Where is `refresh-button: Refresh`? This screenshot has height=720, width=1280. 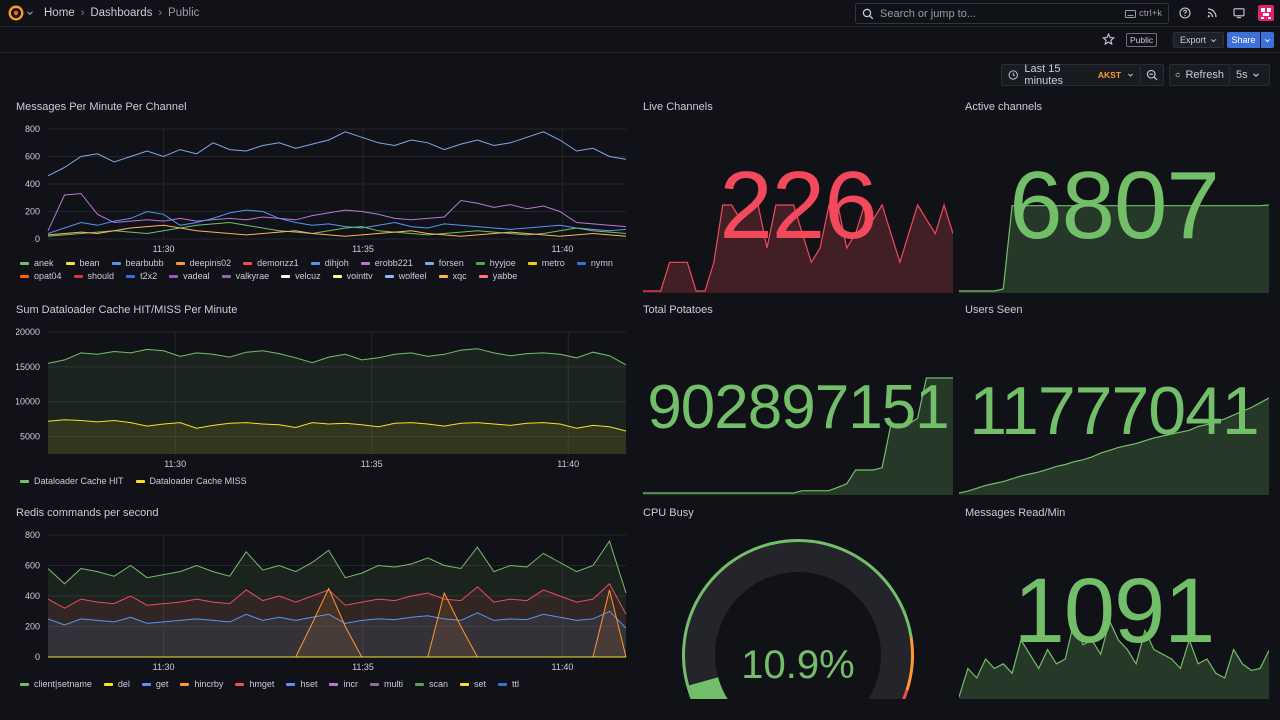 refresh-button: Refresh is located at coordinates (1199, 75).